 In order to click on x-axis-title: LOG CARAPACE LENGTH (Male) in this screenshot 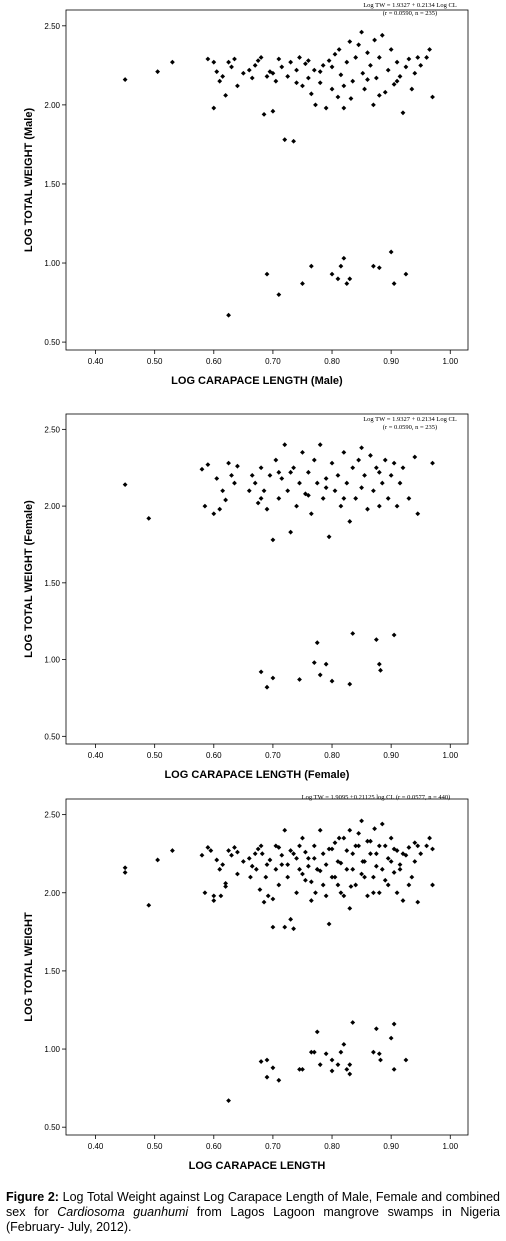, I will do `click(257, 381)`.